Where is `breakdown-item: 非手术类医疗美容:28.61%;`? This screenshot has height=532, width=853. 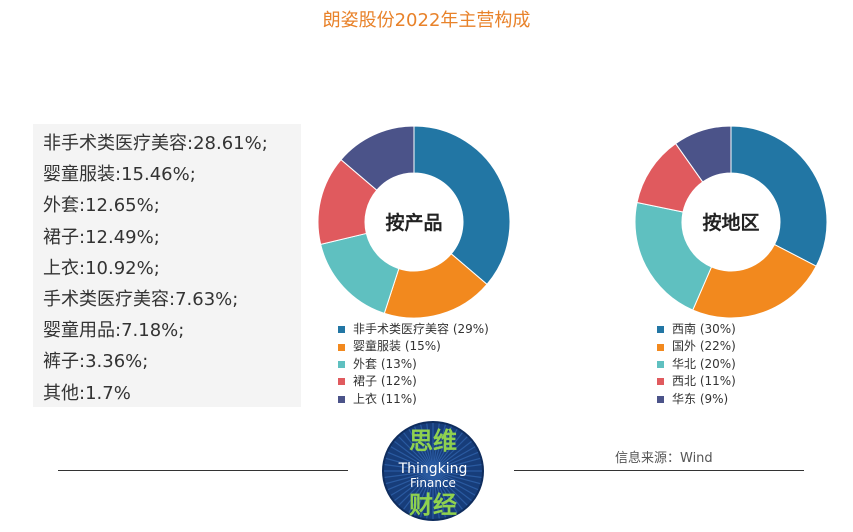
breakdown-item: 非手术类医疗美容:28.61%; is located at coordinates (155, 143).